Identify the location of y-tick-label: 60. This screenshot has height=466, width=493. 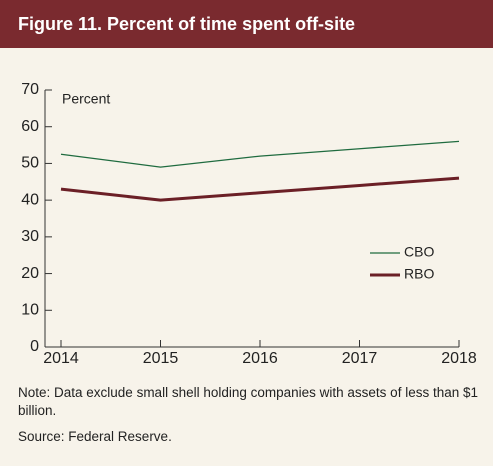
(30, 126).